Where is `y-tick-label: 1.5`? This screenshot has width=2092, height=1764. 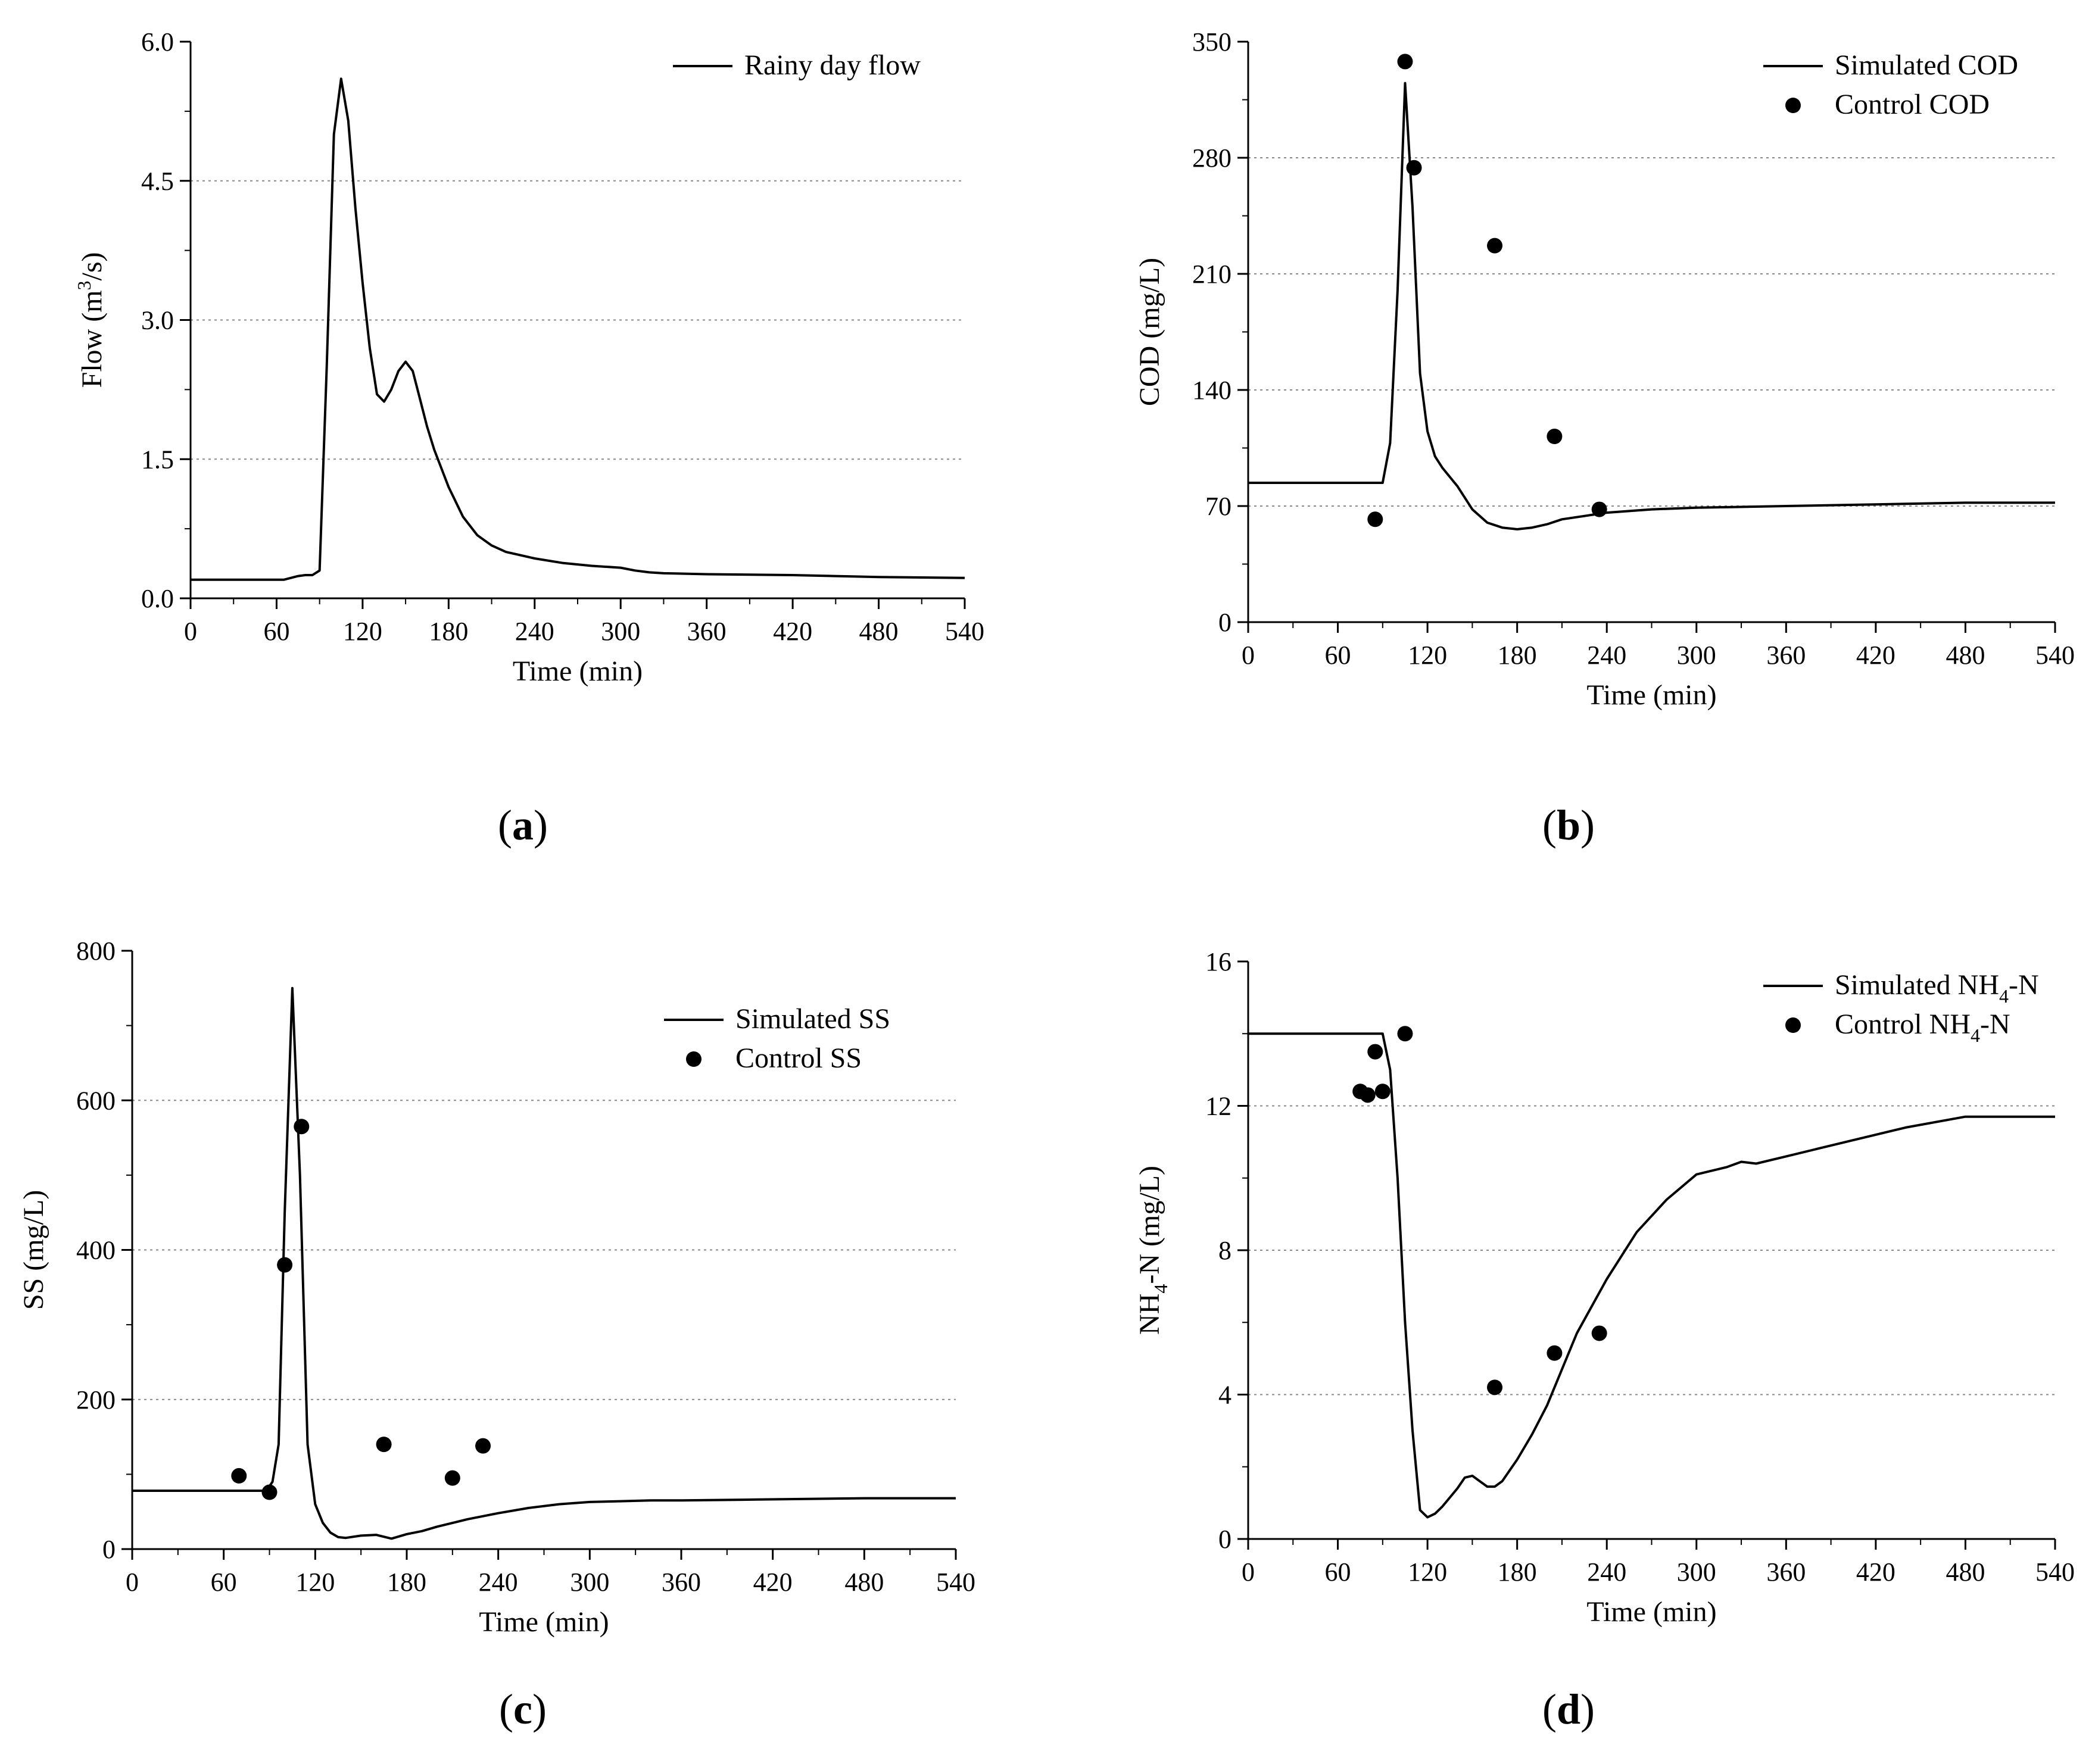 y-tick-label: 1.5 is located at coordinates (157, 459).